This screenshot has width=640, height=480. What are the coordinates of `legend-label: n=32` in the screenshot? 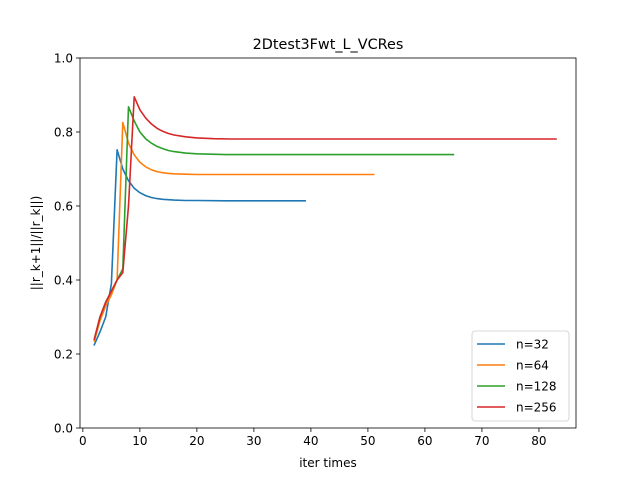 It's located at (532, 345).